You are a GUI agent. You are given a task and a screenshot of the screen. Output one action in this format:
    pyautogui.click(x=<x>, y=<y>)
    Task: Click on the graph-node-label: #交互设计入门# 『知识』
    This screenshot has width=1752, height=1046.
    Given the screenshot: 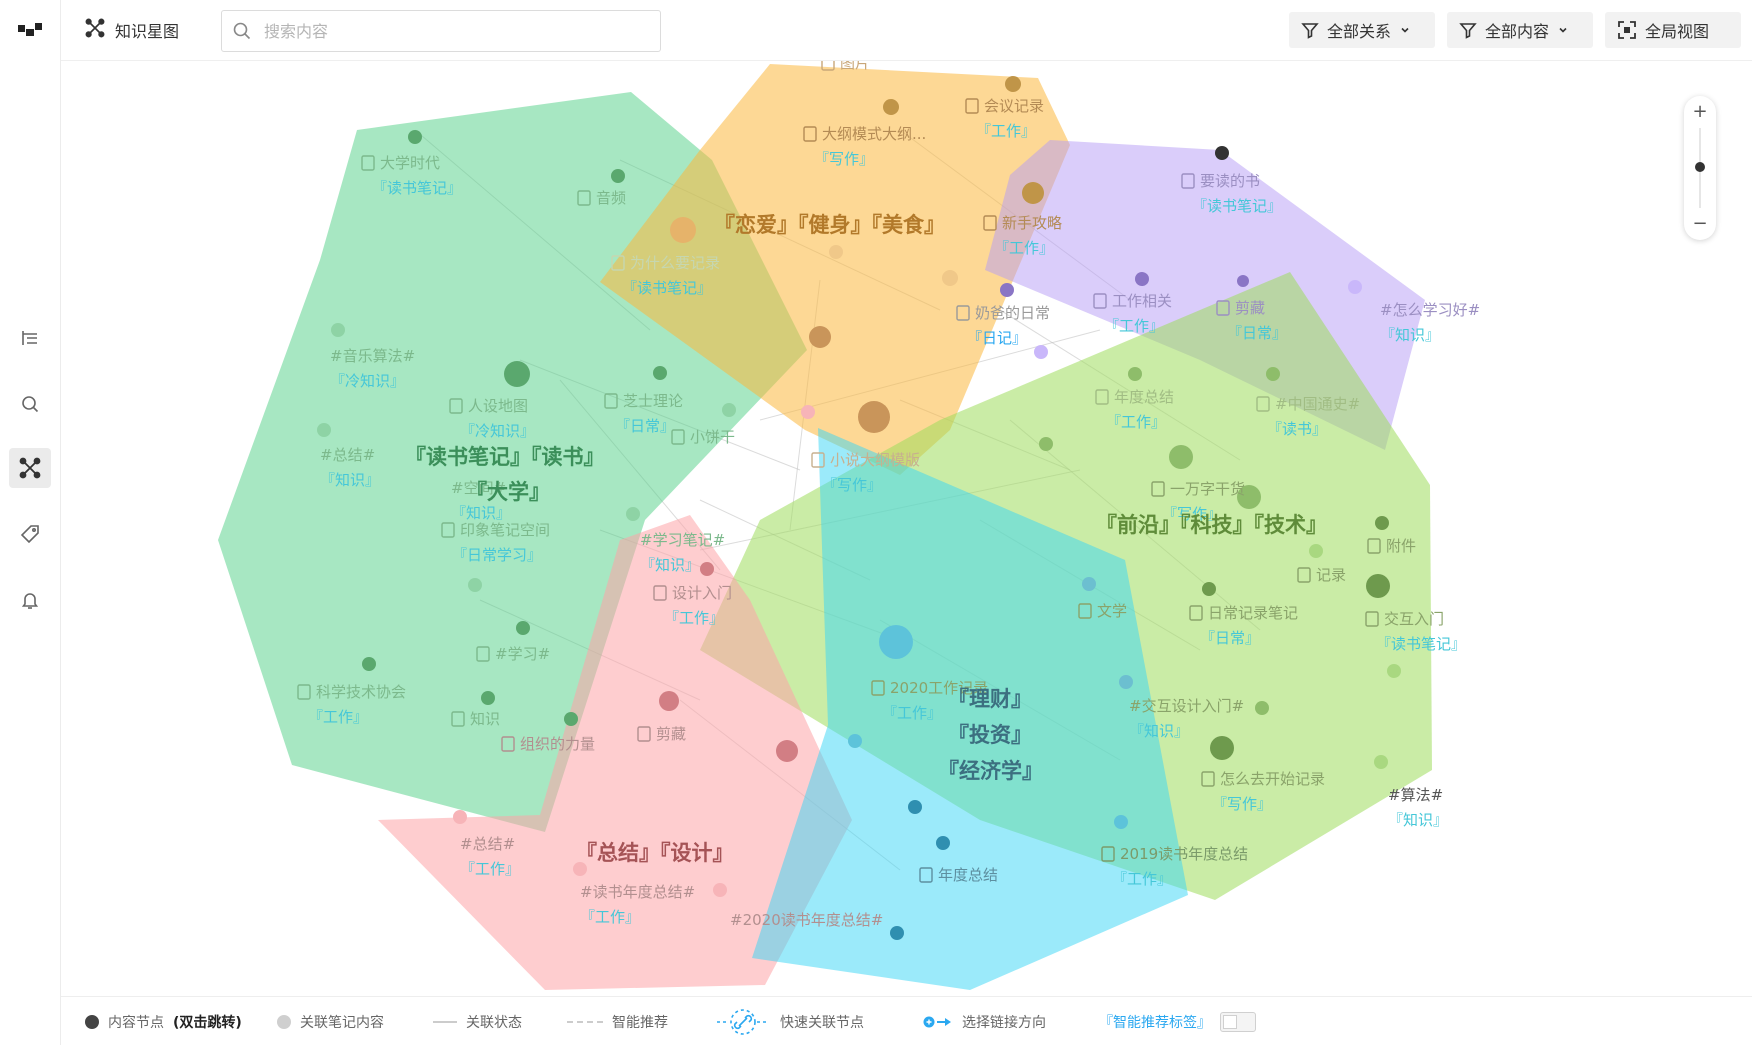 What is the action you would take?
    pyautogui.click(x=1186, y=718)
    